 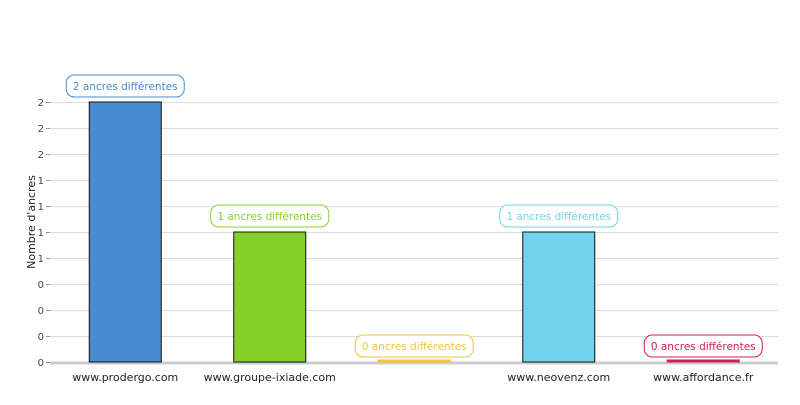 What do you see at coordinates (31, 222) in the screenshot?
I see `y-axis-title: Nombre d'ancres` at bounding box center [31, 222].